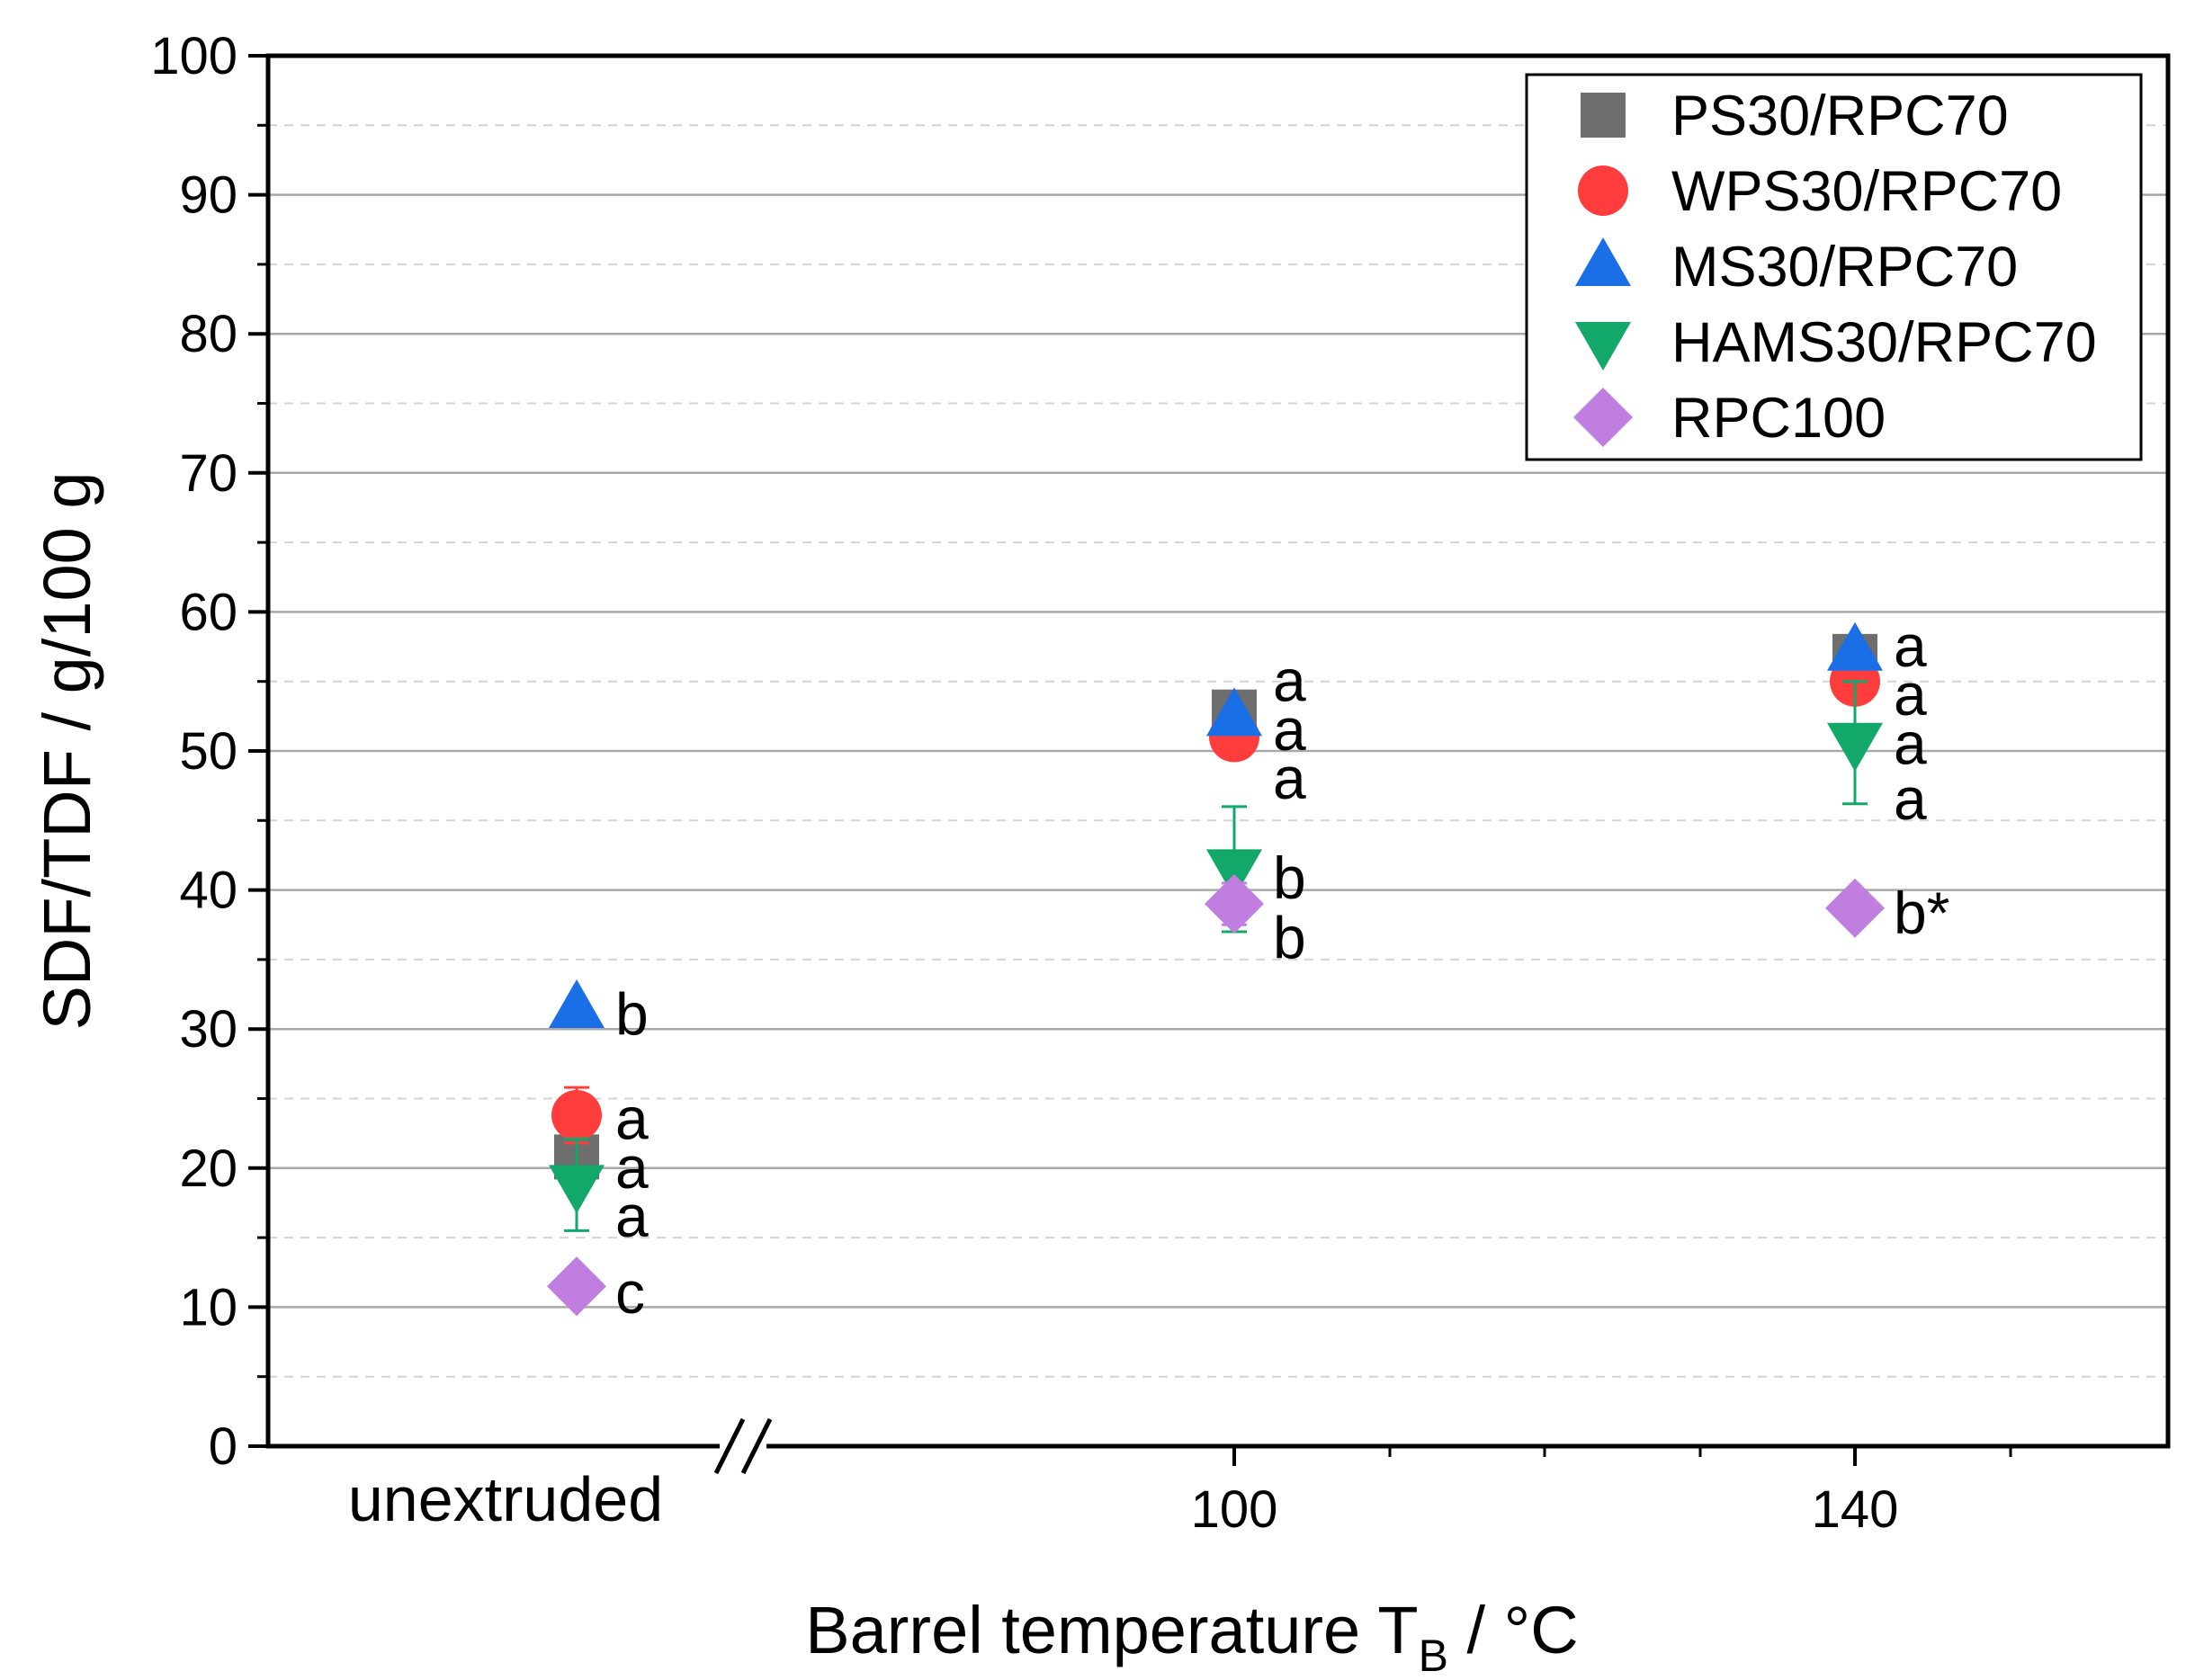  What do you see at coordinates (1433, 1656) in the screenshot?
I see `x-axis-title-subscript: B` at bounding box center [1433, 1656].